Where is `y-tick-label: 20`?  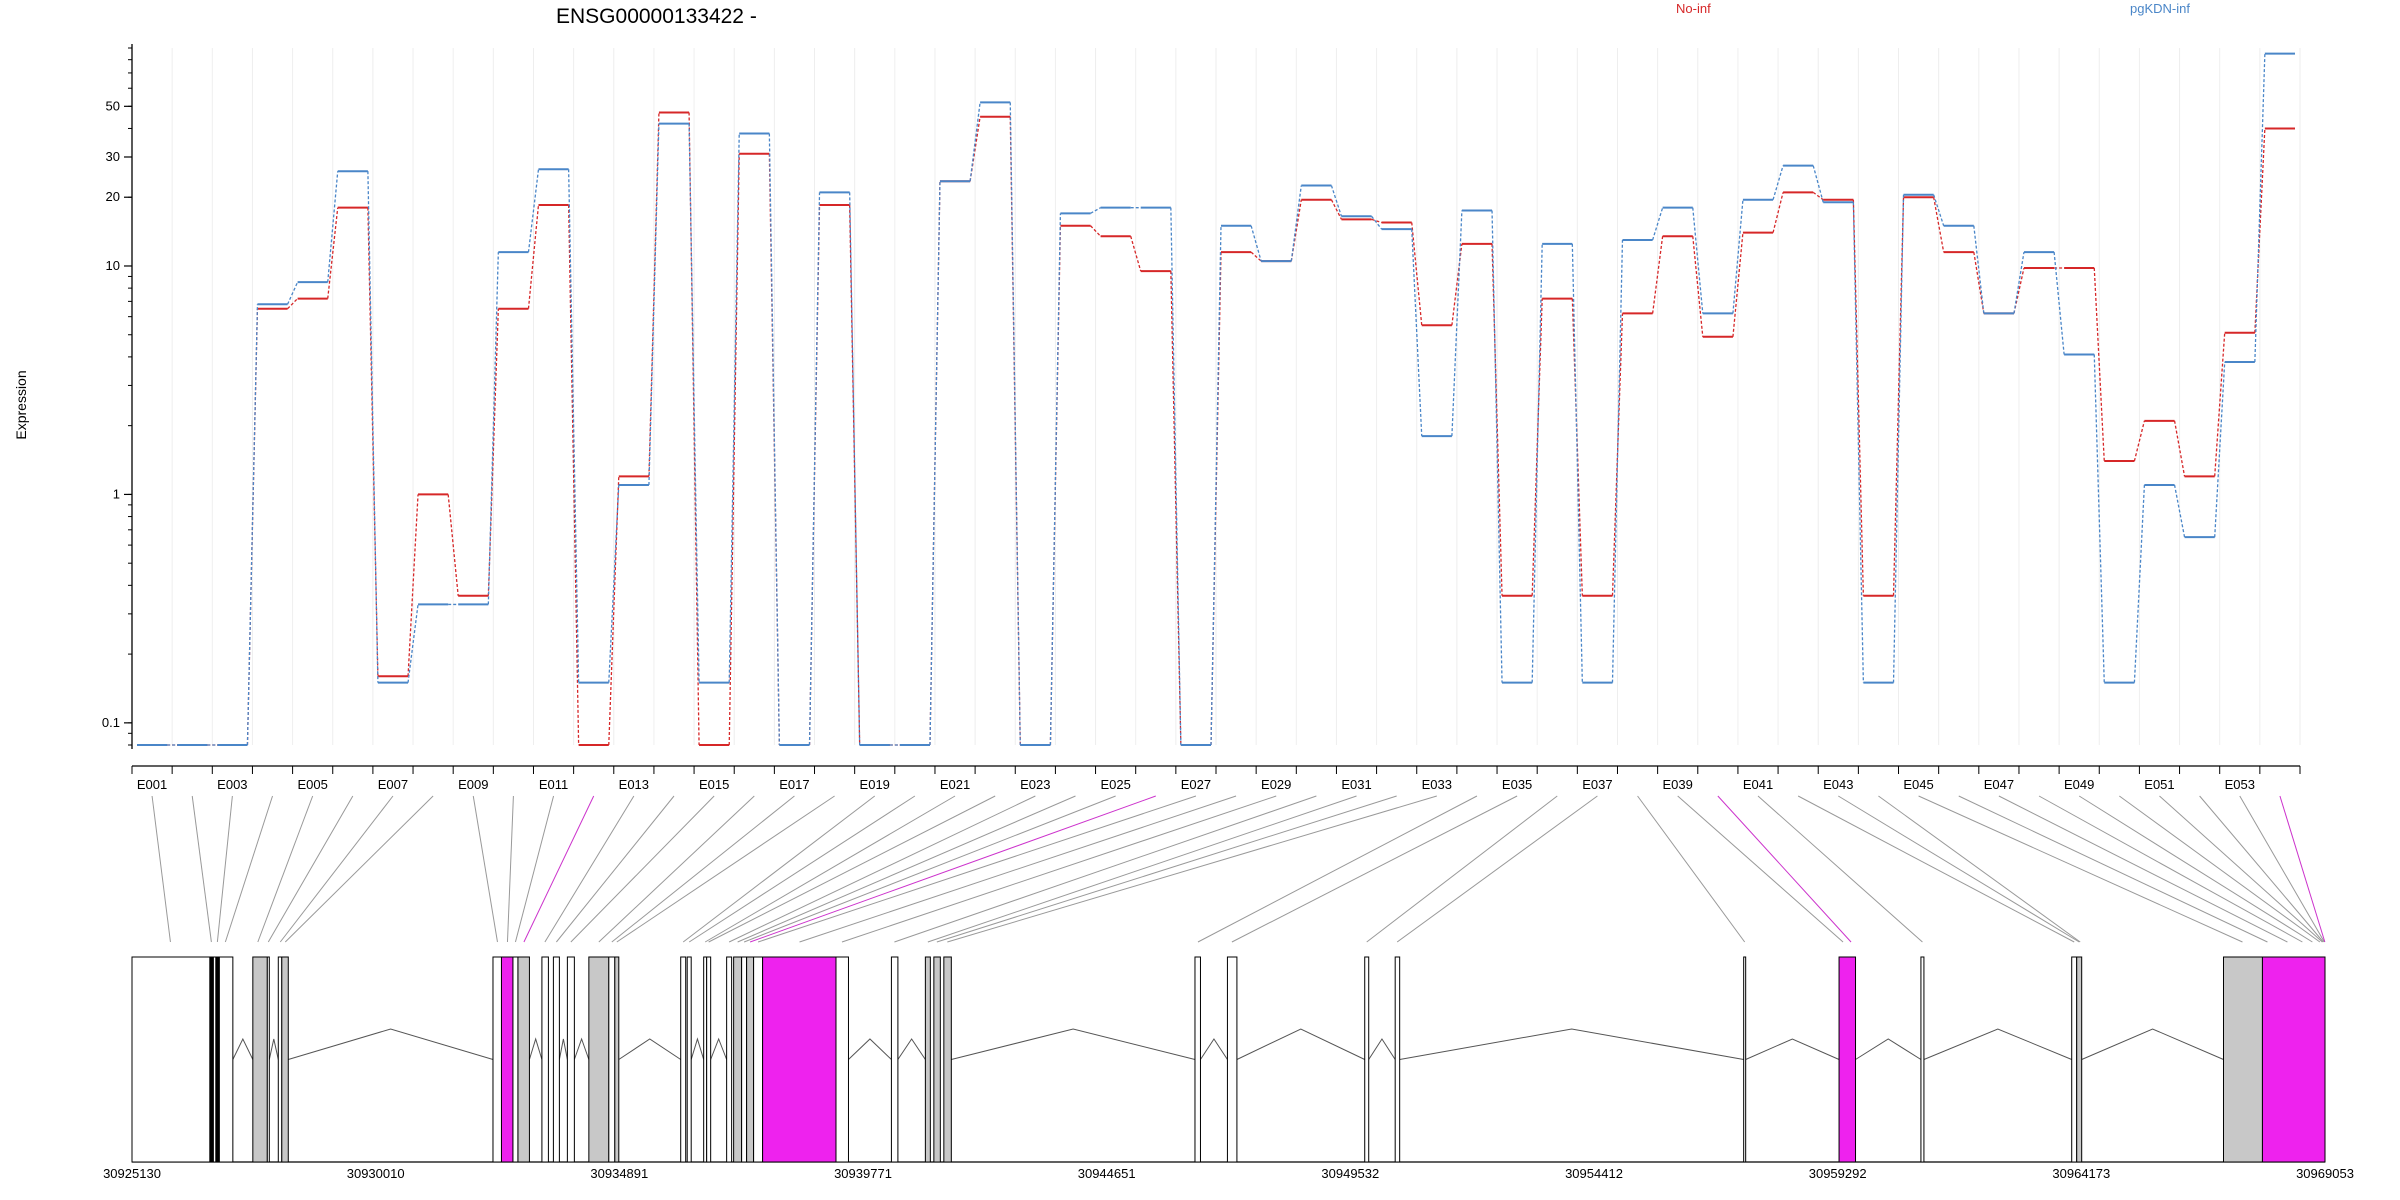
y-tick-label: 20 is located at coordinates (113, 196).